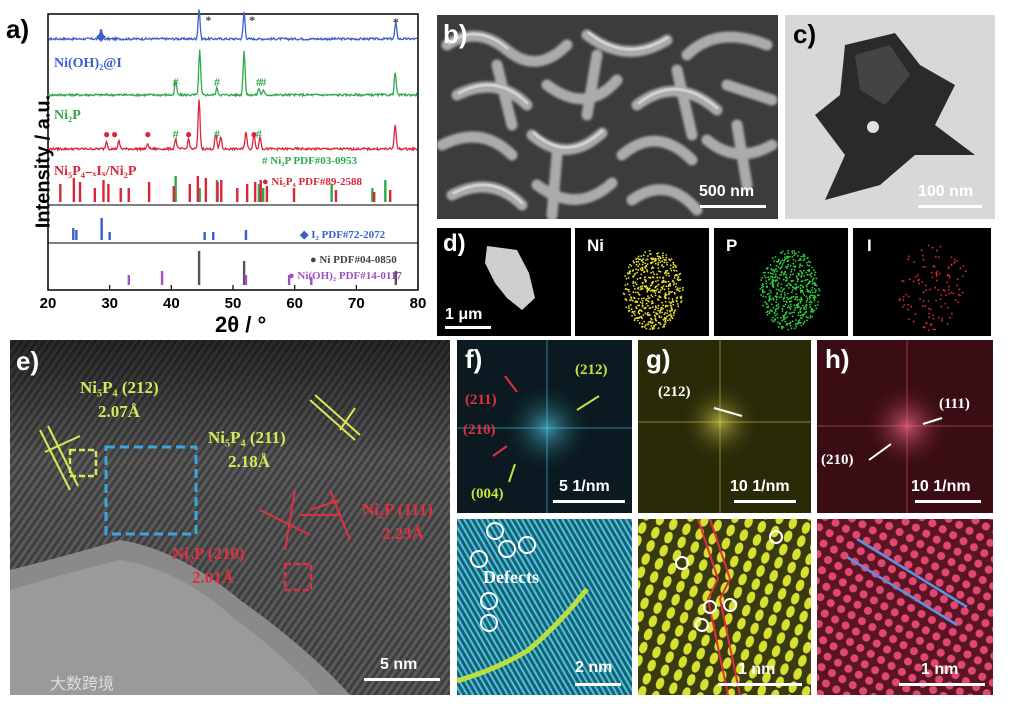 The image size is (1011, 704). What do you see at coordinates (544, 426) in the screenshot?
I see `panel-f-fft: f) (211) (210) (212) (004) 5 1/nm` at bounding box center [544, 426].